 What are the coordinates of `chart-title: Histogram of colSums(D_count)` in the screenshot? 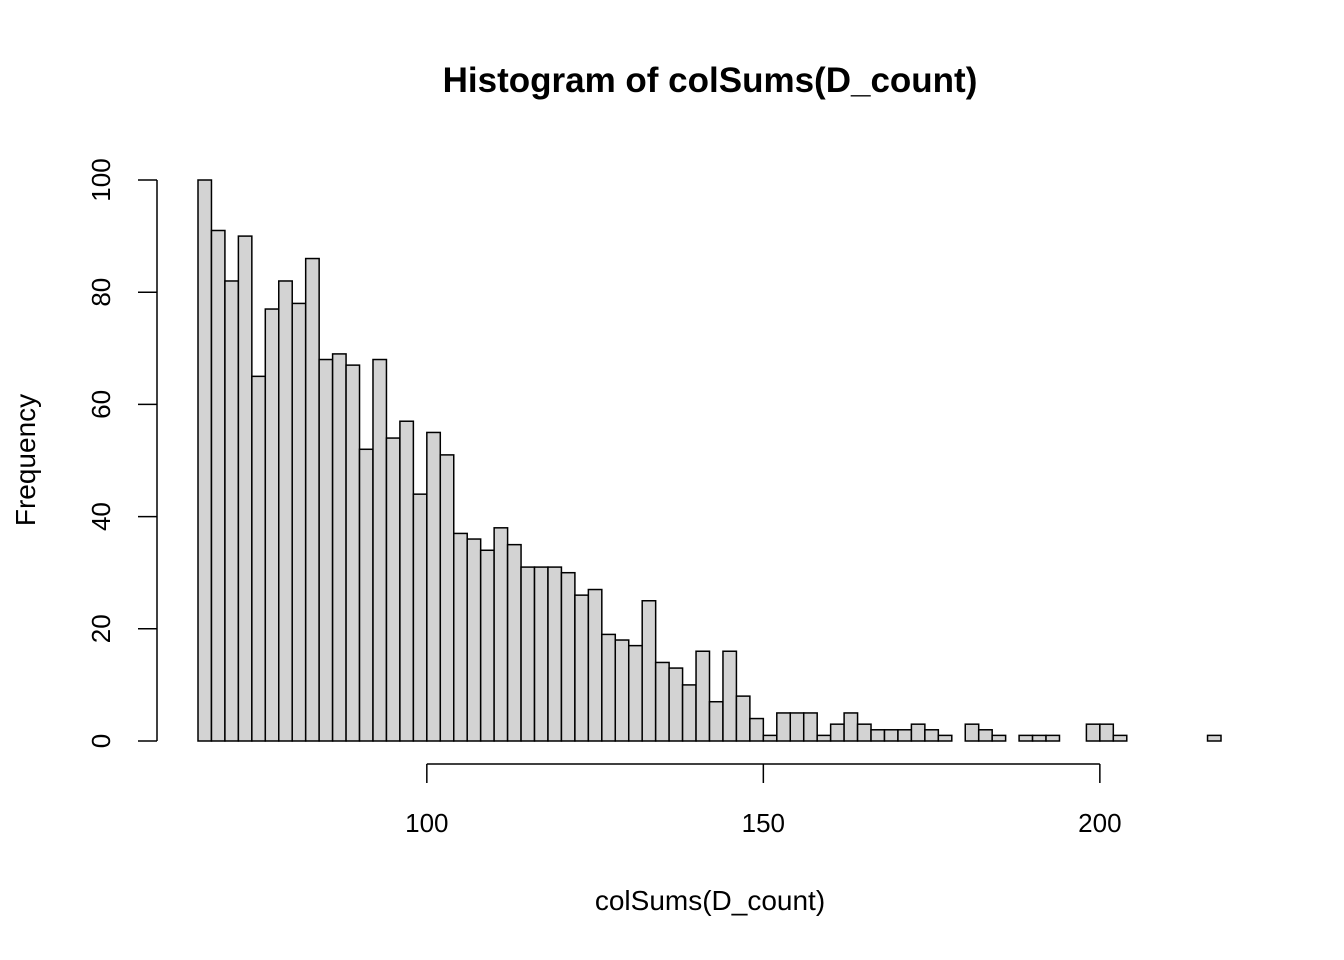 It's located at (710, 80).